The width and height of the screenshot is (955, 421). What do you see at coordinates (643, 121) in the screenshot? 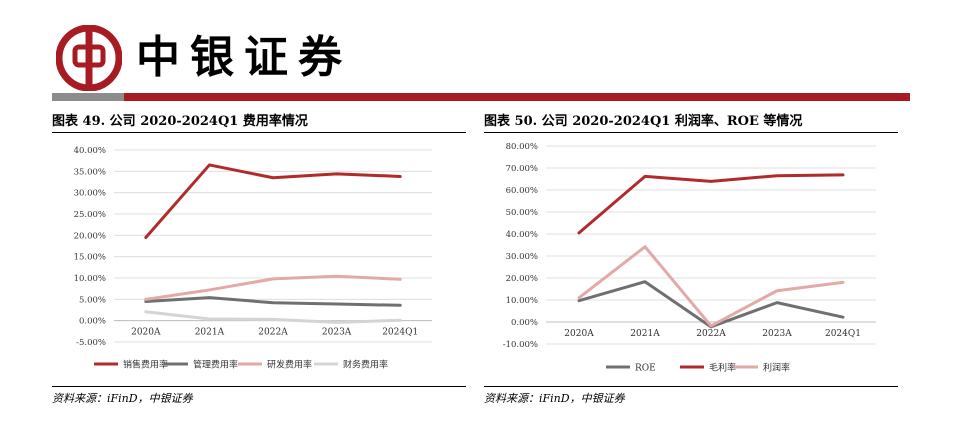
I see `right-panel-title: 图表 50. 公司 2020-2024Q1 利润率、ROE 等情况` at bounding box center [643, 121].